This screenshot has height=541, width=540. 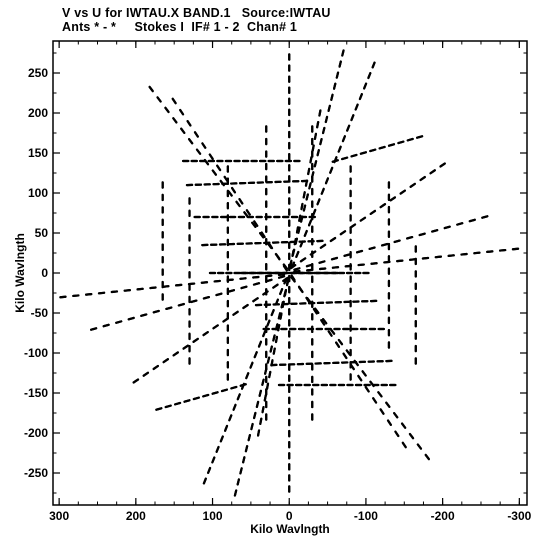 I want to click on x-tick-label: 0, so click(x=289, y=516).